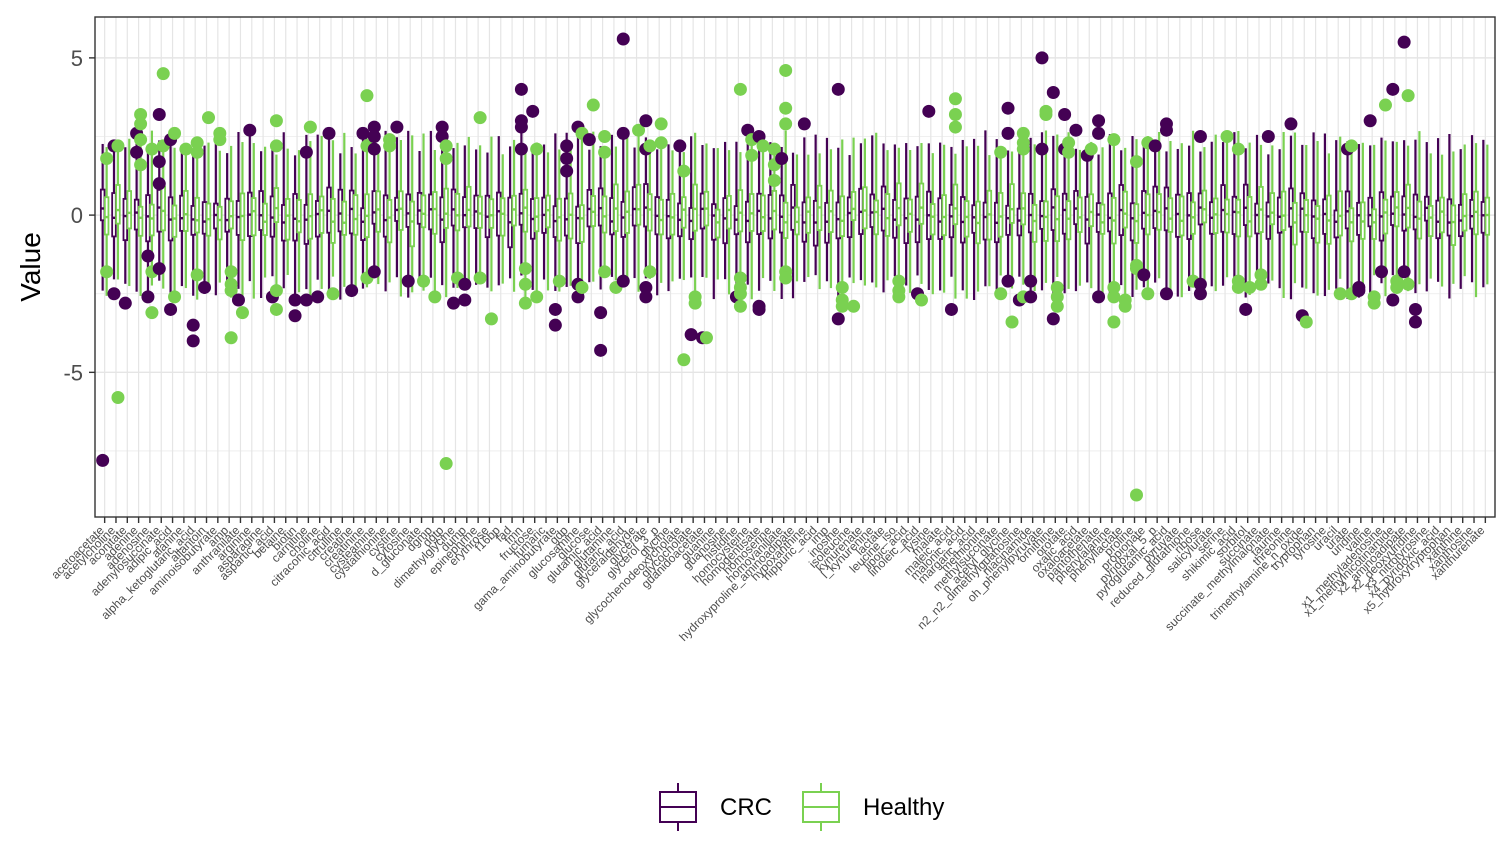 The height and width of the screenshot is (864, 1512). Describe the element at coordinates (73, 372) in the screenshot. I see `y-tick-label: -5` at that location.